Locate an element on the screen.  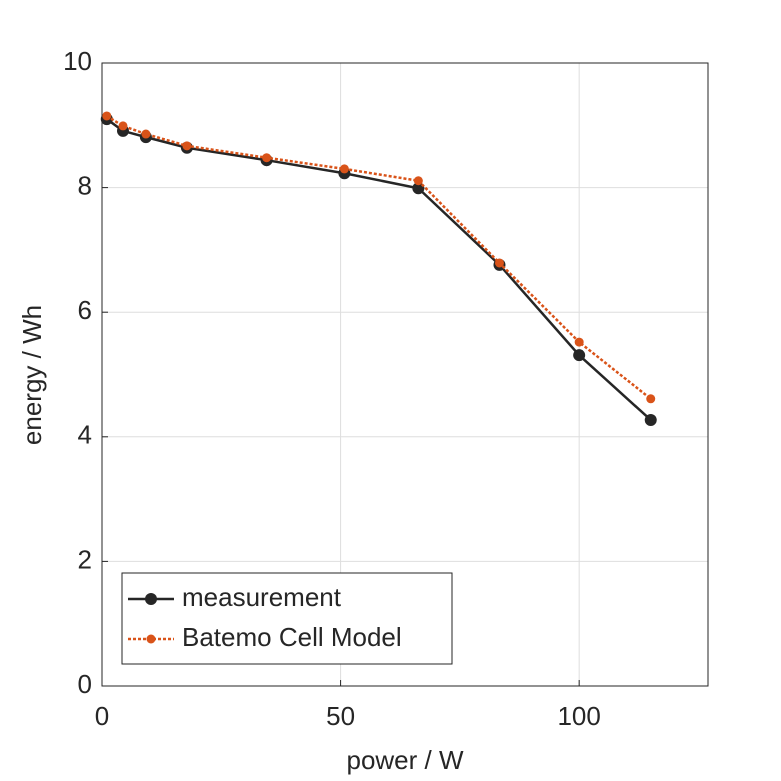
x-tick-label: 0 is located at coordinates (102, 716).